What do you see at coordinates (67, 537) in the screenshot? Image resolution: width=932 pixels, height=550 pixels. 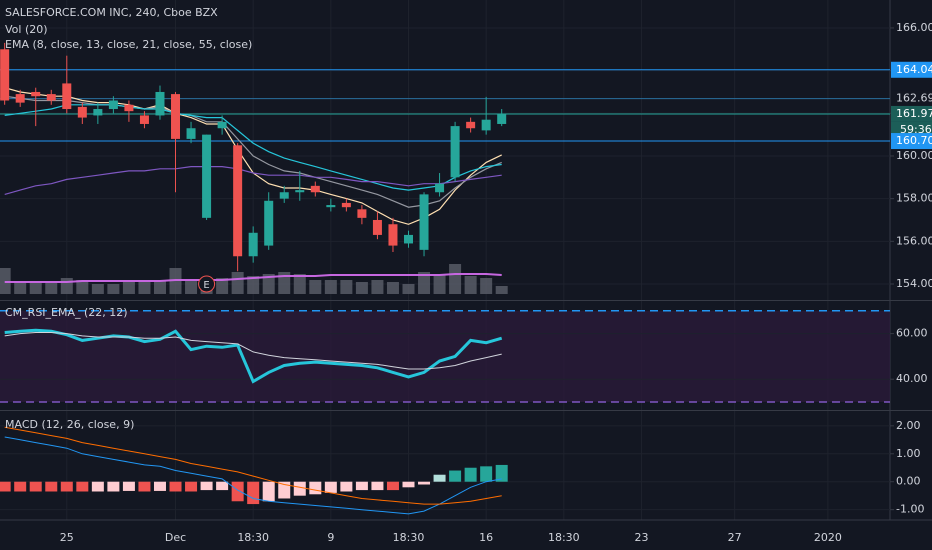 I see `x-tick-label: 25` at bounding box center [67, 537].